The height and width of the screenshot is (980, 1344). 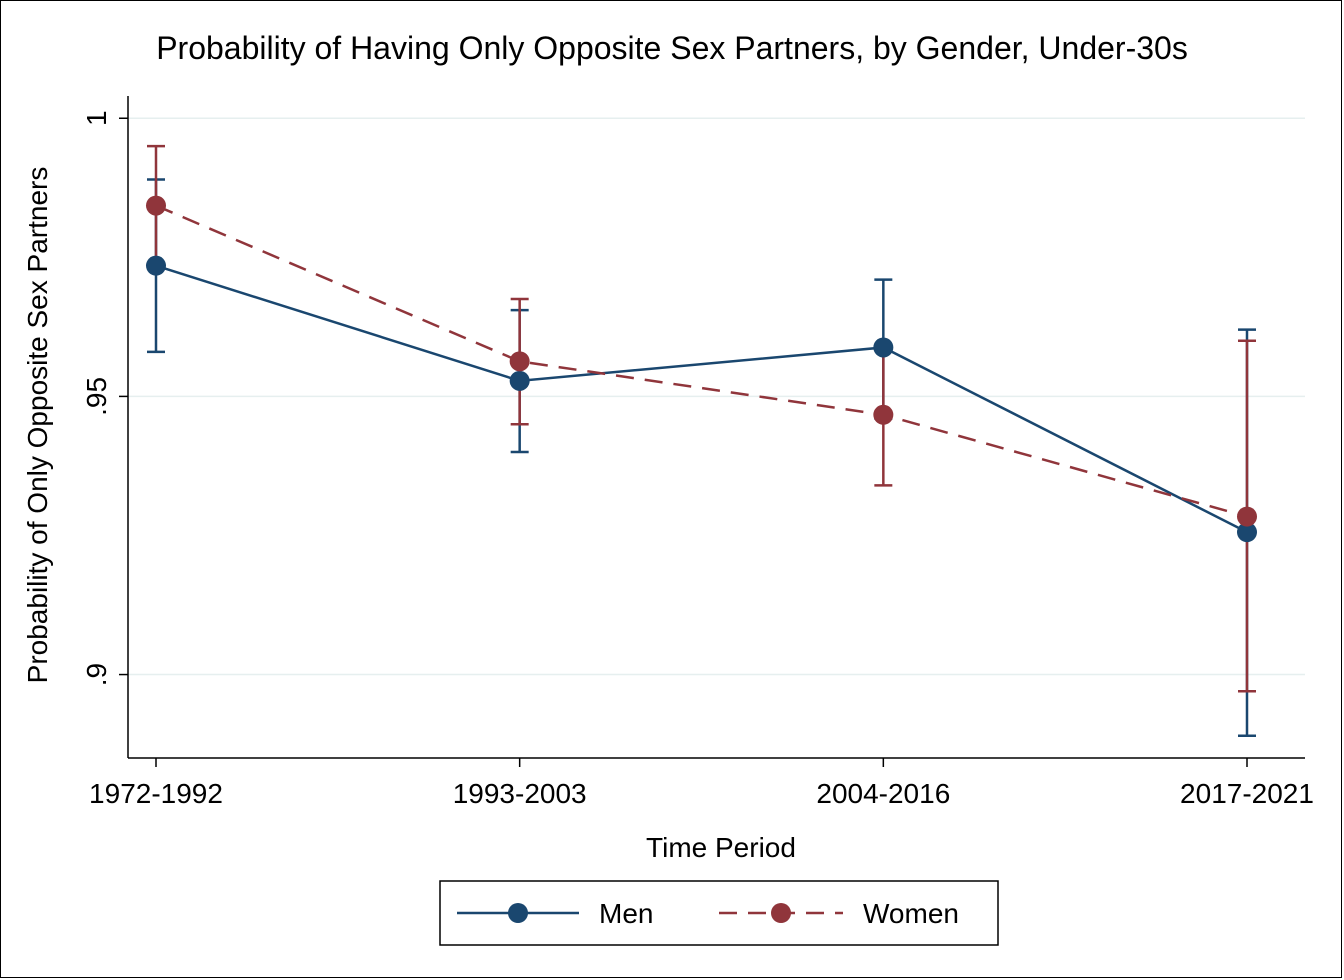 What do you see at coordinates (883, 793) in the screenshot?
I see `x-tick-label: 2004-2016` at bounding box center [883, 793].